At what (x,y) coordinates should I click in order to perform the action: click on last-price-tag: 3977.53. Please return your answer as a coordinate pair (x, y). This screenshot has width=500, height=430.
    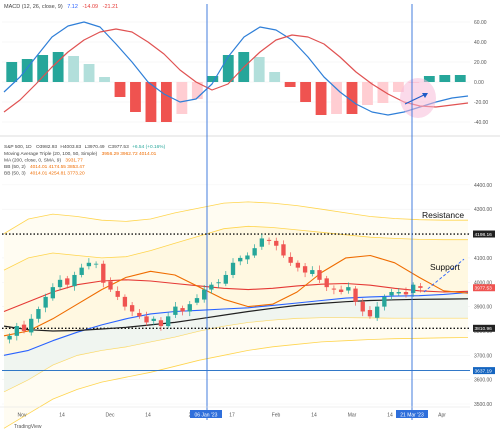
    Looking at the image, I should click on (484, 289).